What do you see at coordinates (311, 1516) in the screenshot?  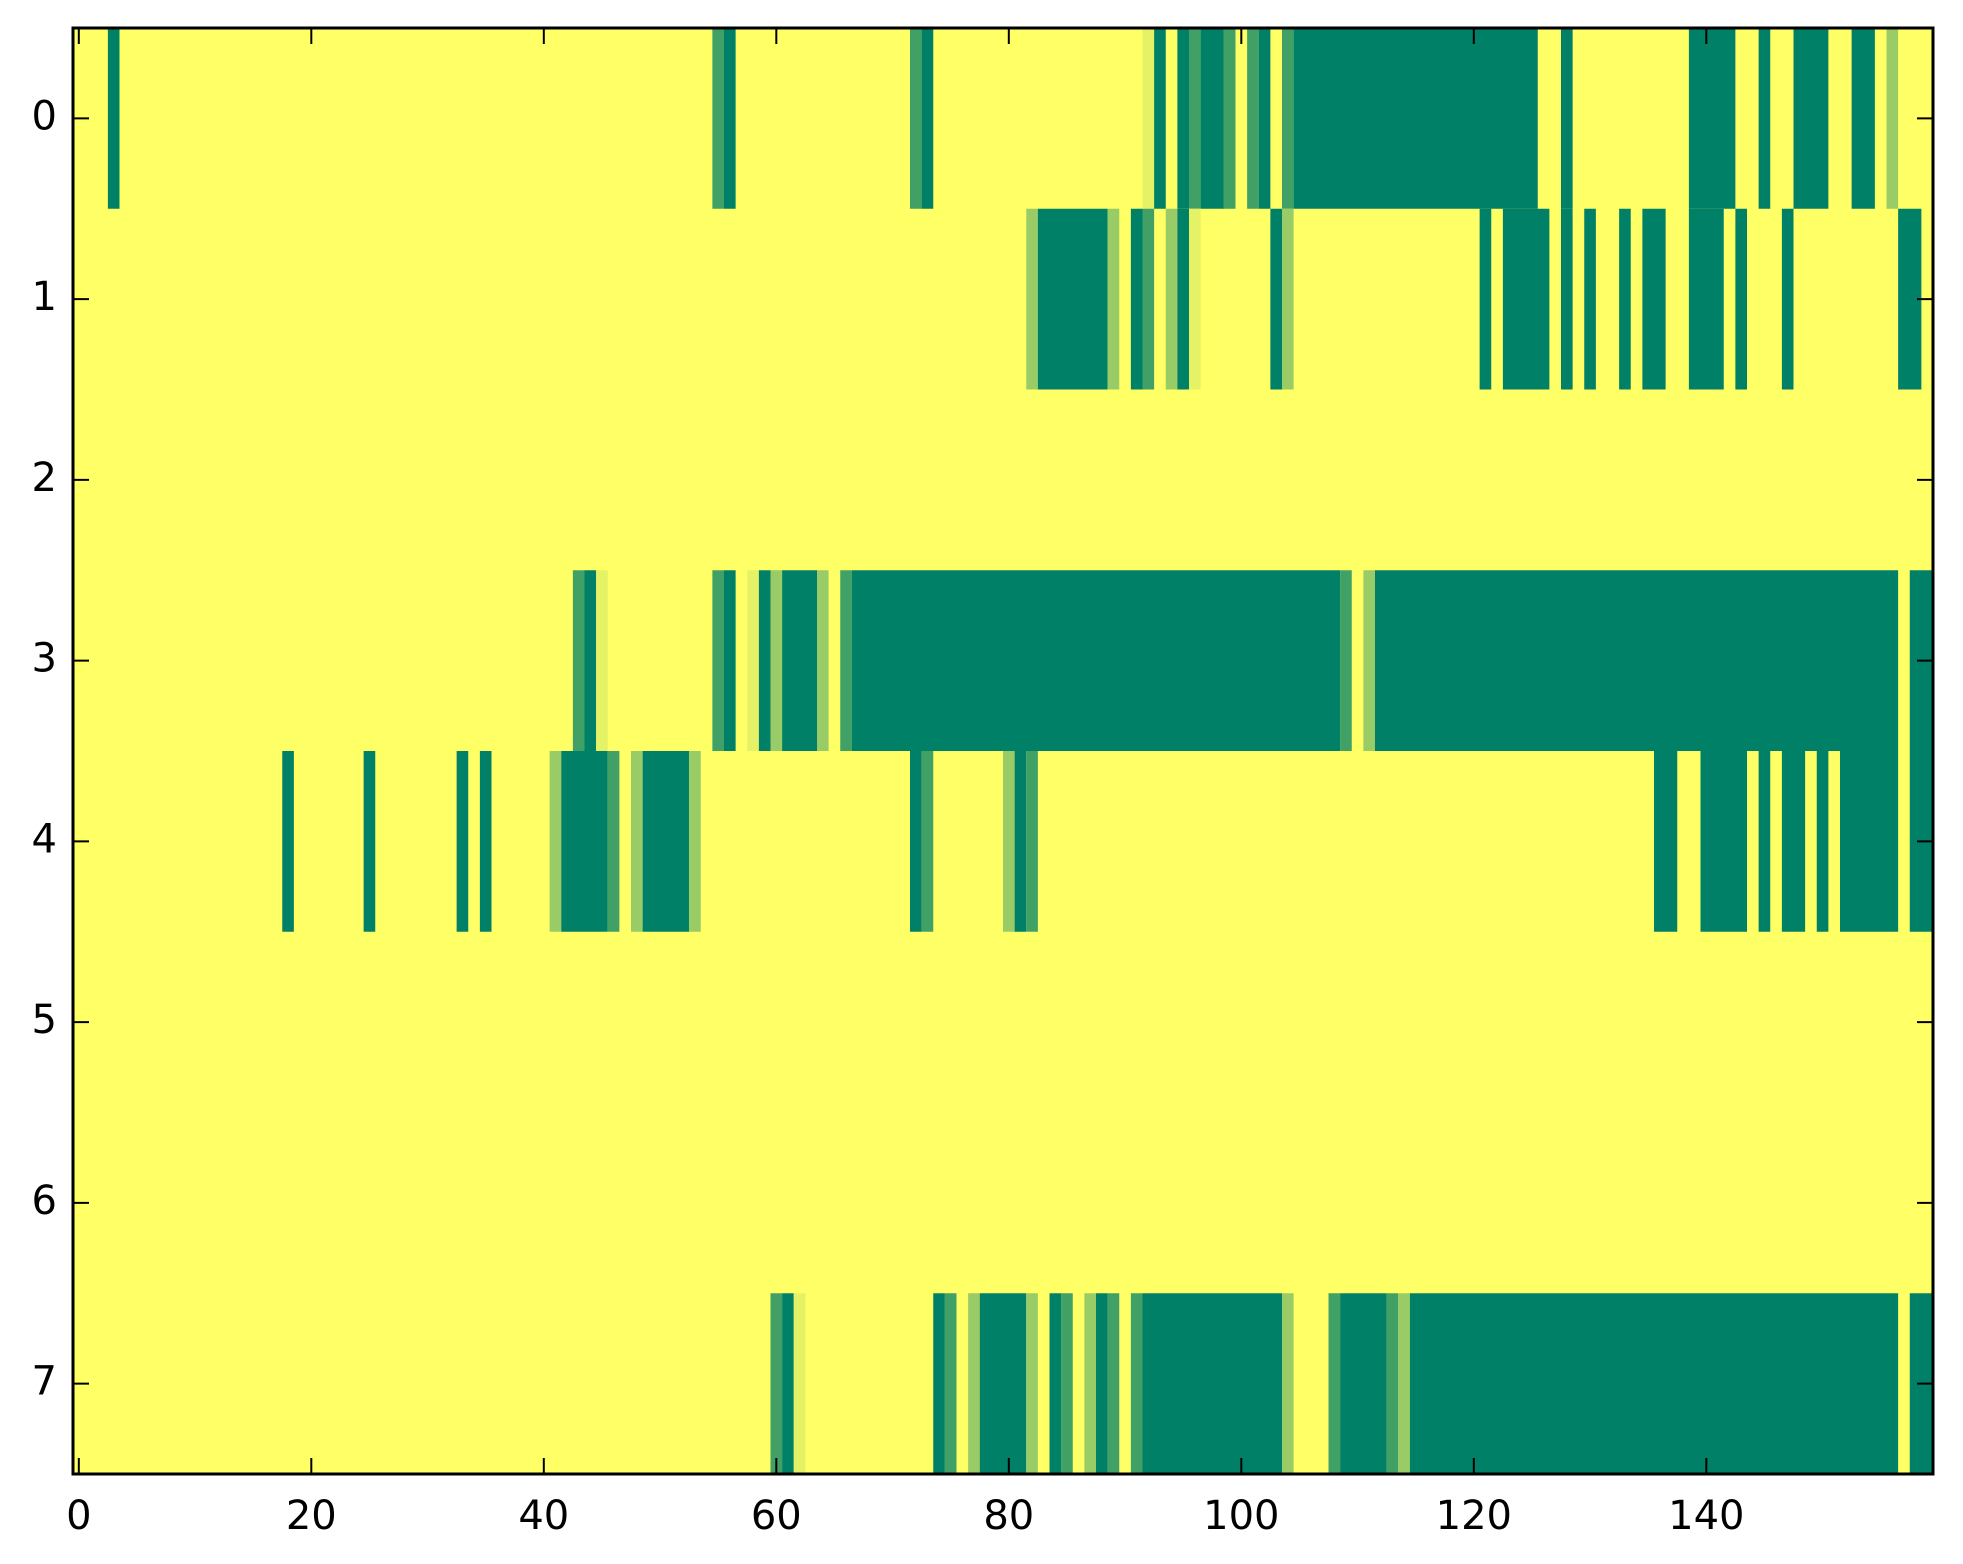 I see `x-tick-label-20: 20` at bounding box center [311, 1516].